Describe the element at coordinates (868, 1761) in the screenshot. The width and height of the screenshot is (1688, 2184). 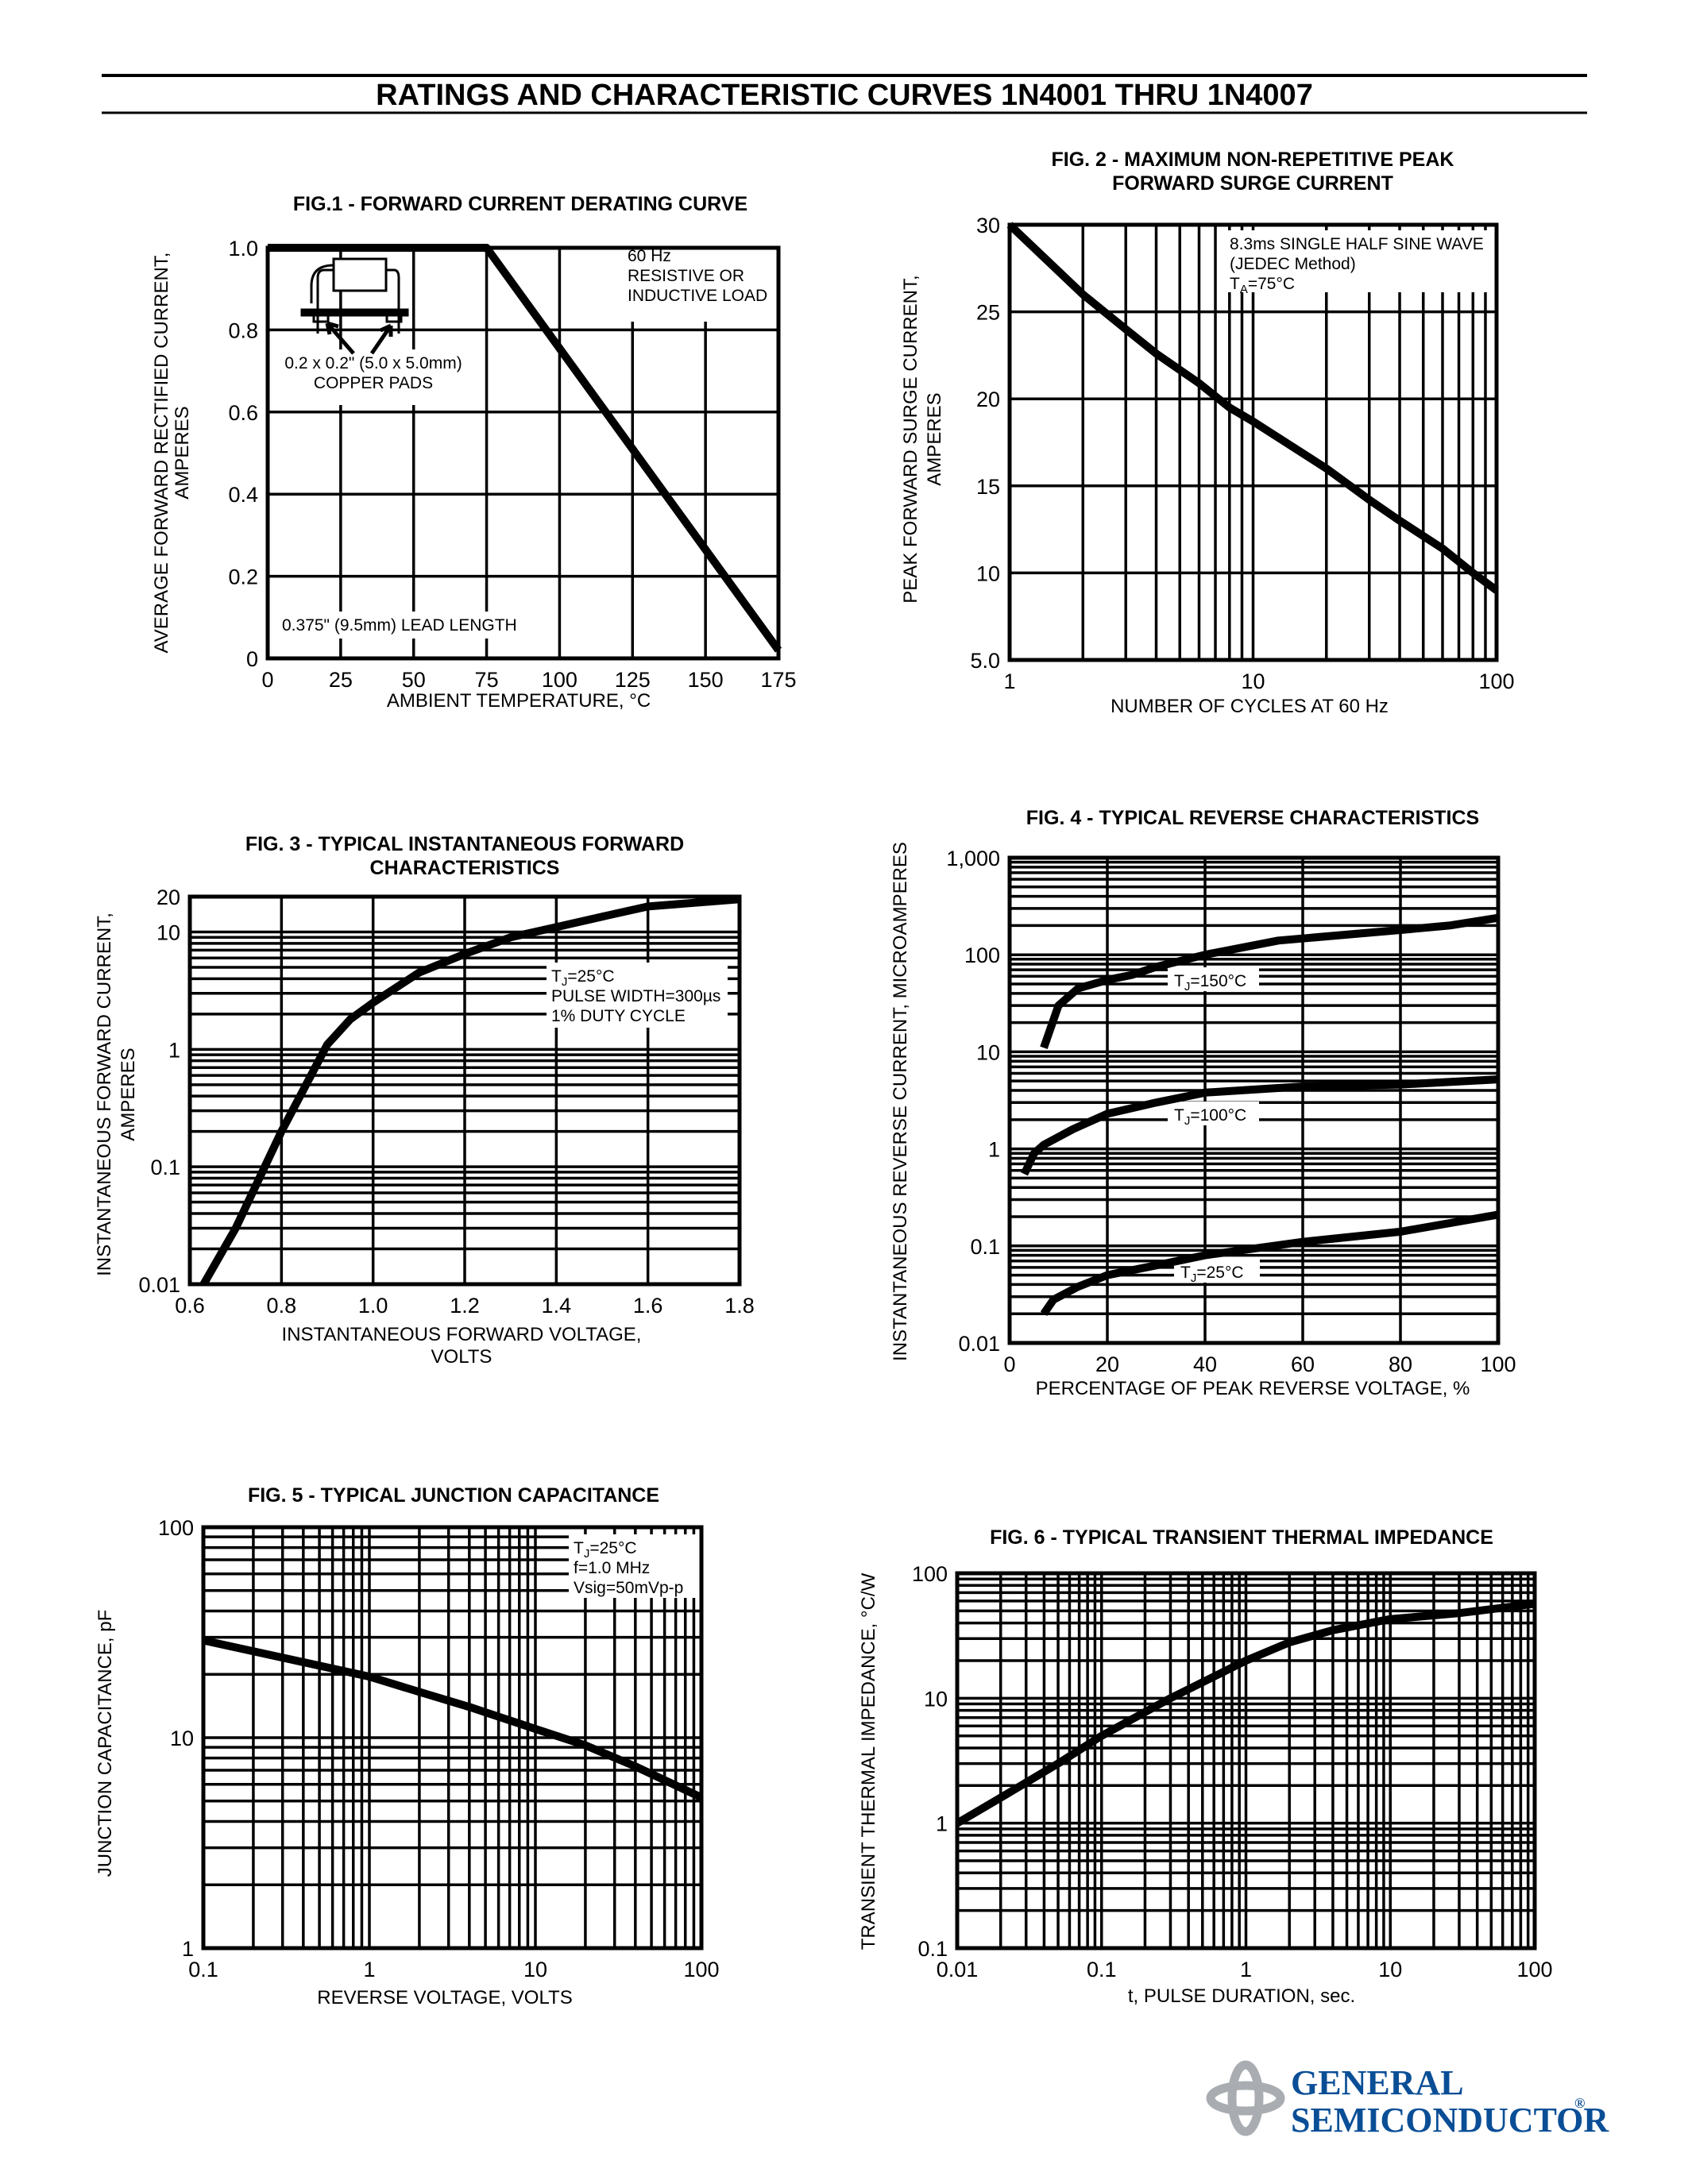
I see `y-axis-label: TRANSIENT THERMAL IMPEDANCE, °C/W` at that location.